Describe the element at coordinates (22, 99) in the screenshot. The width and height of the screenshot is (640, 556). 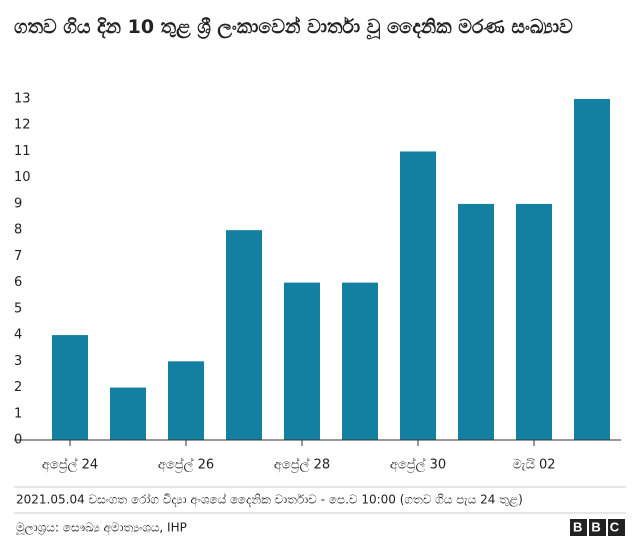
I see `y-tick-label: 13` at that location.